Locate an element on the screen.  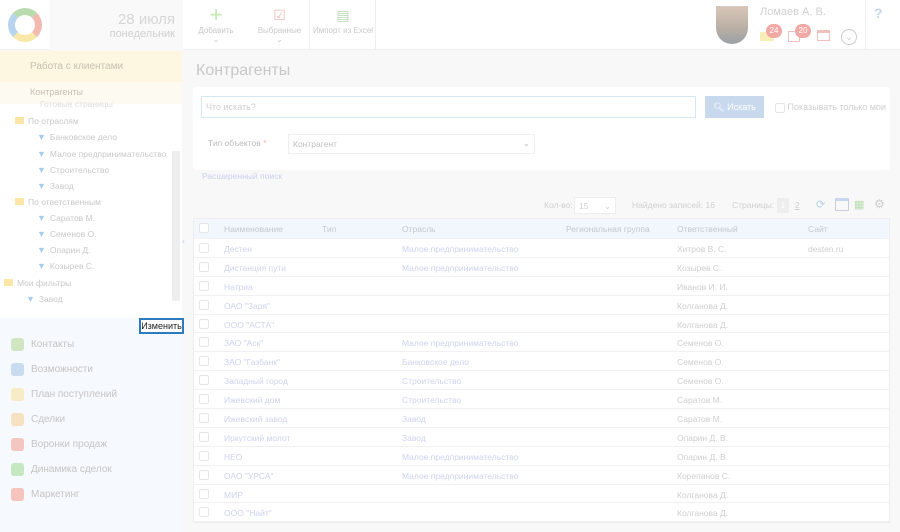
table-row: ООО "АСТА" Колганова Д. is located at coordinates (541, 324).